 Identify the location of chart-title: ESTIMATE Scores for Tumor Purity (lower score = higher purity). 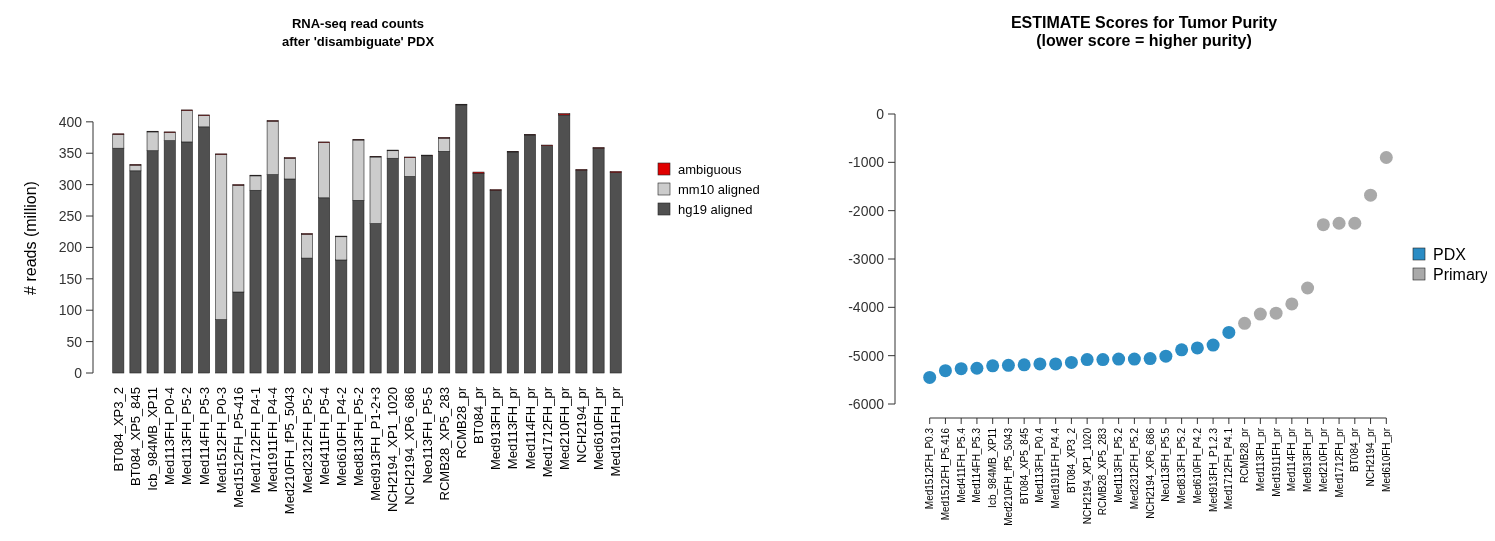
(1144, 31).